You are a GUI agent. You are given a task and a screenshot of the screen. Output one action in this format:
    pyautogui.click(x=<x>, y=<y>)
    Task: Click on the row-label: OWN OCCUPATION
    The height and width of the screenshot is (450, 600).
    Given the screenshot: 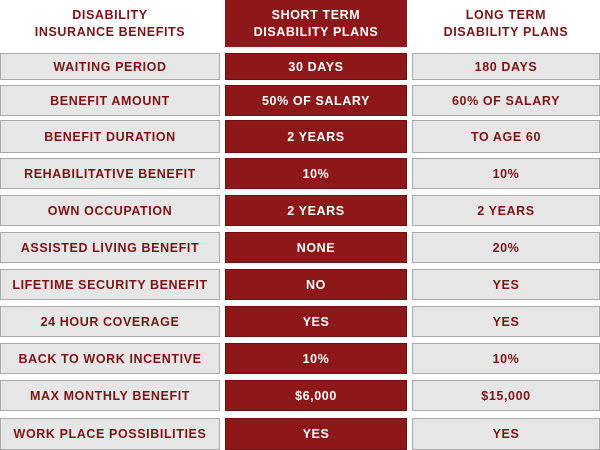 What is the action you would take?
    pyautogui.click(x=110, y=210)
    